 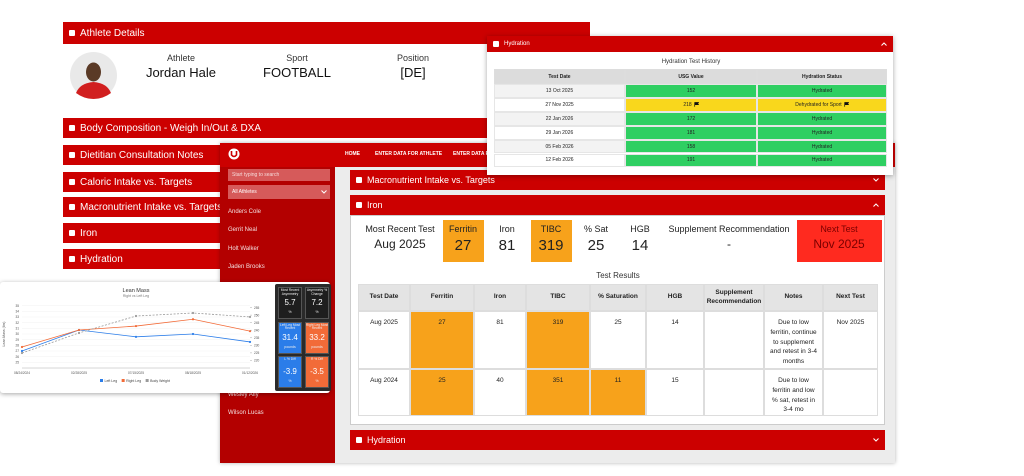 I want to click on athlete-link: Anders Cole, so click(x=245, y=212).